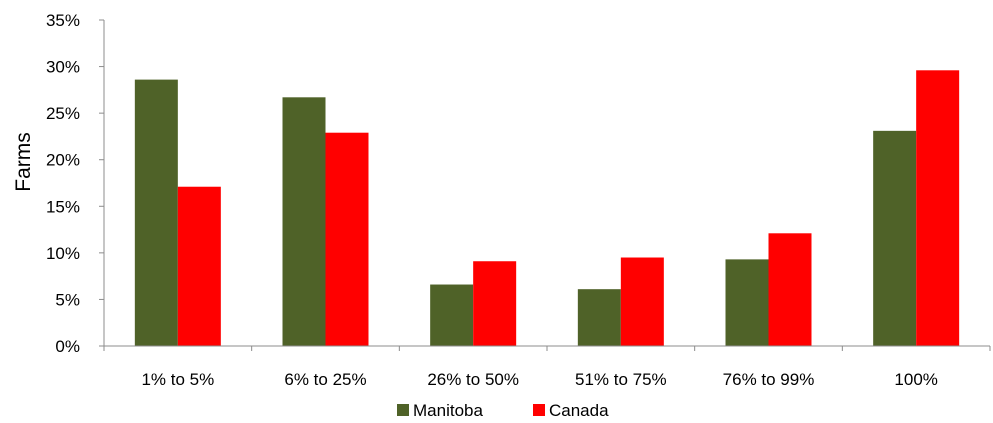 The width and height of the screenshot is (993, 423). I want to click on x-tick-label: 76% to 99%, so click(769, 379).